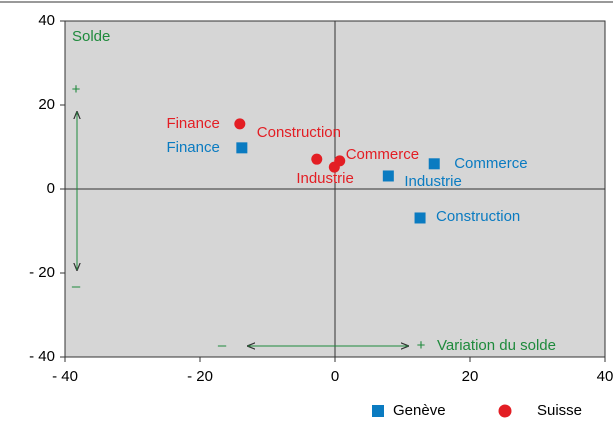  What do you see at coordinates (42, 272) in the screenshot?
I see `y-tick-label: - 20` at bounding box center [42, 272].